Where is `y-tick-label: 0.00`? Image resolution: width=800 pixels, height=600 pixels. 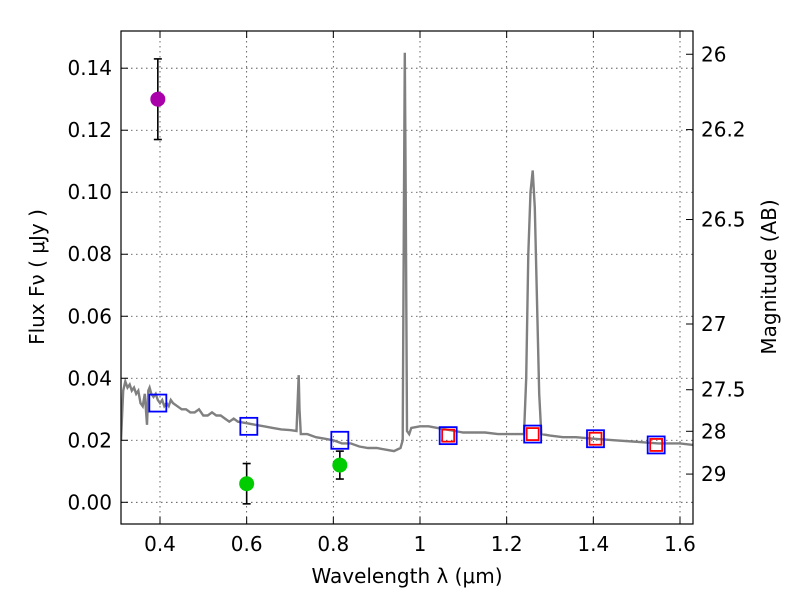 y-tick-label: 0.00 is located at coordinates (89, 502).